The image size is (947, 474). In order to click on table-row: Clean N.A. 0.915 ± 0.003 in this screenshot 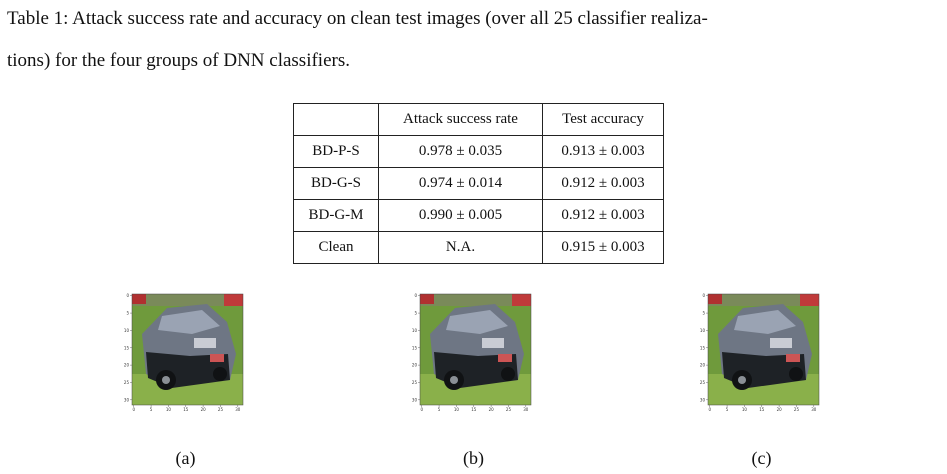, I will do `click(478, 247)`.